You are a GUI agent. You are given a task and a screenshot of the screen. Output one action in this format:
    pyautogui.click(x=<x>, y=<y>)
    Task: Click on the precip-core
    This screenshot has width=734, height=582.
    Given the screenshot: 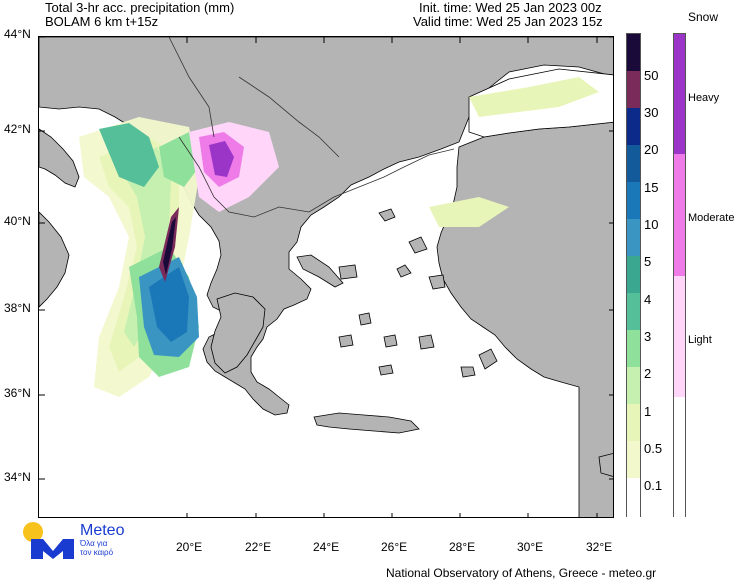 What is the action you would take?
    pyautogui.click(x=169, y=246)
    